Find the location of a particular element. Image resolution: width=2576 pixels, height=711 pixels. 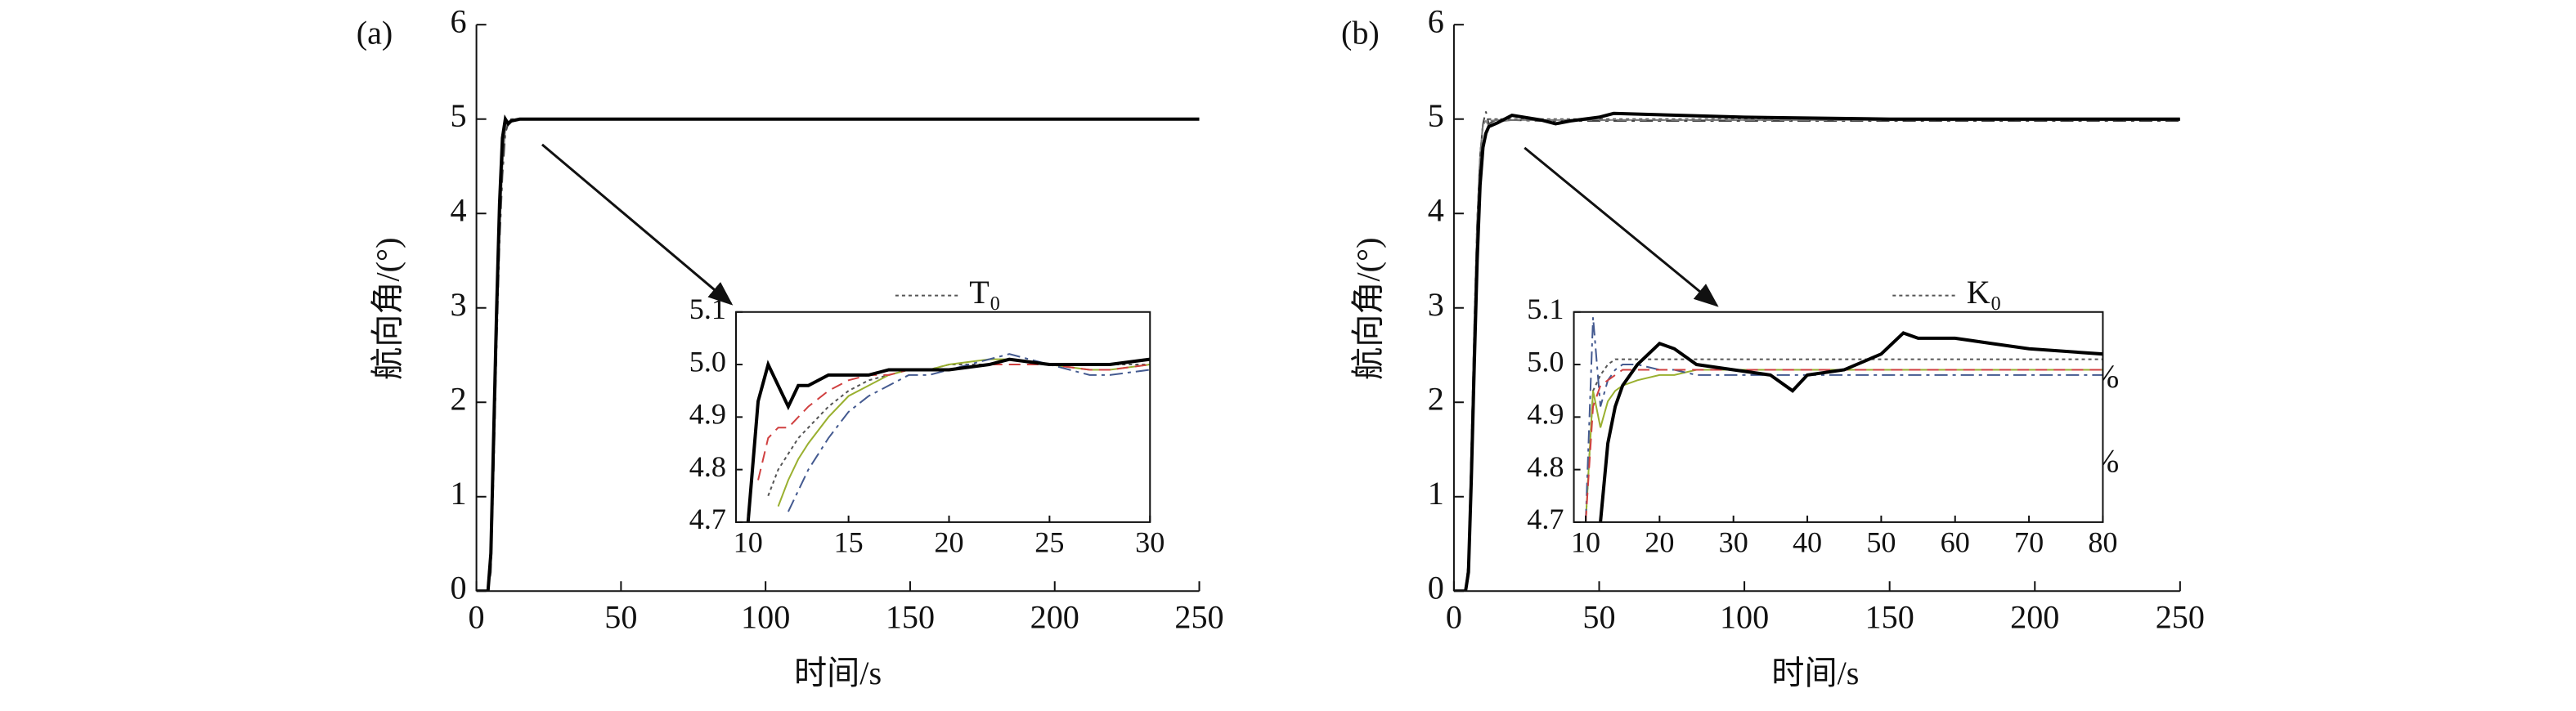

x-tick-label: 70 is located at coordinates (2029, 541).